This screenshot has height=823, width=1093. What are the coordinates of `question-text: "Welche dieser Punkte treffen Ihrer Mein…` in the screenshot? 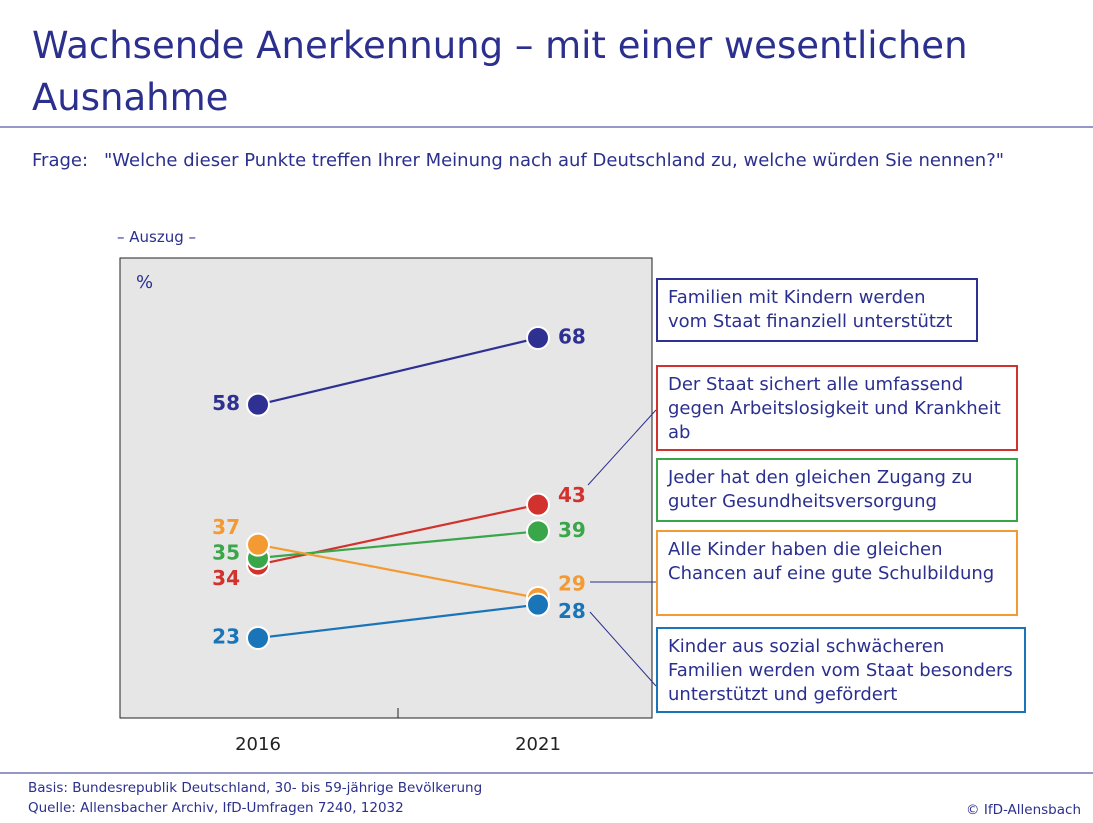 It's located at (554, 160).